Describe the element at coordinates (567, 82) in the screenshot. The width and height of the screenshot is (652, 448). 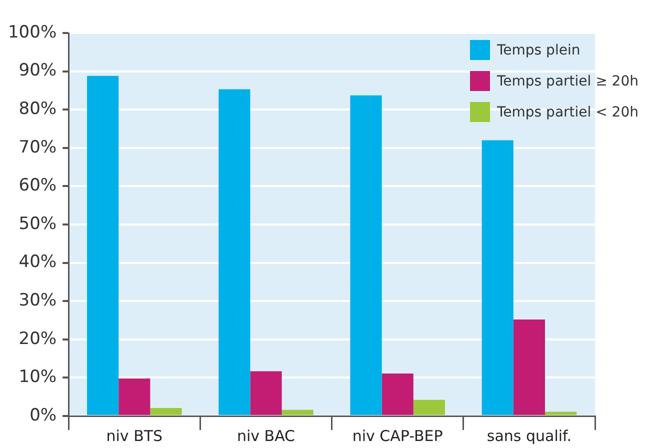
I see `legend-label: Temps partiel ≥ 20h` at that location.